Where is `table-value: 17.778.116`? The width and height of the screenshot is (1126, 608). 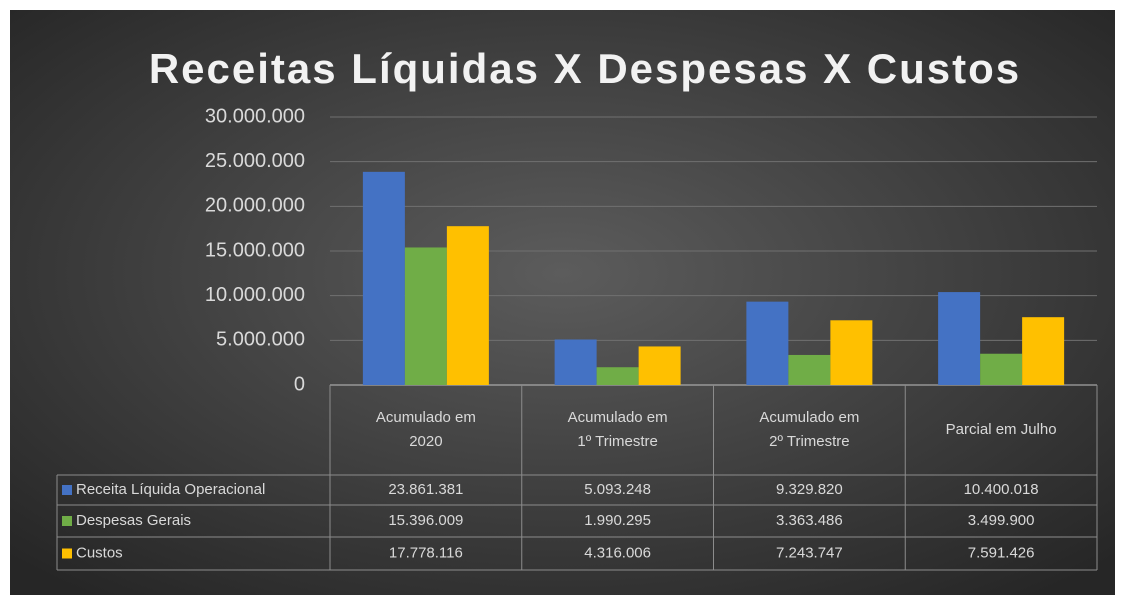
table-value: 17.778.116 is located at coordinates (426, 552).